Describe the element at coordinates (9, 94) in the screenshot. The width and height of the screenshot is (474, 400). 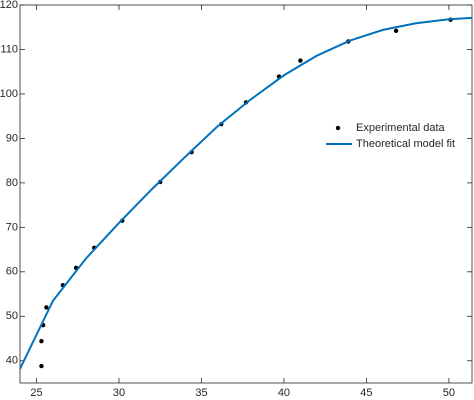
I see `y-tick-label: 100` at that location.